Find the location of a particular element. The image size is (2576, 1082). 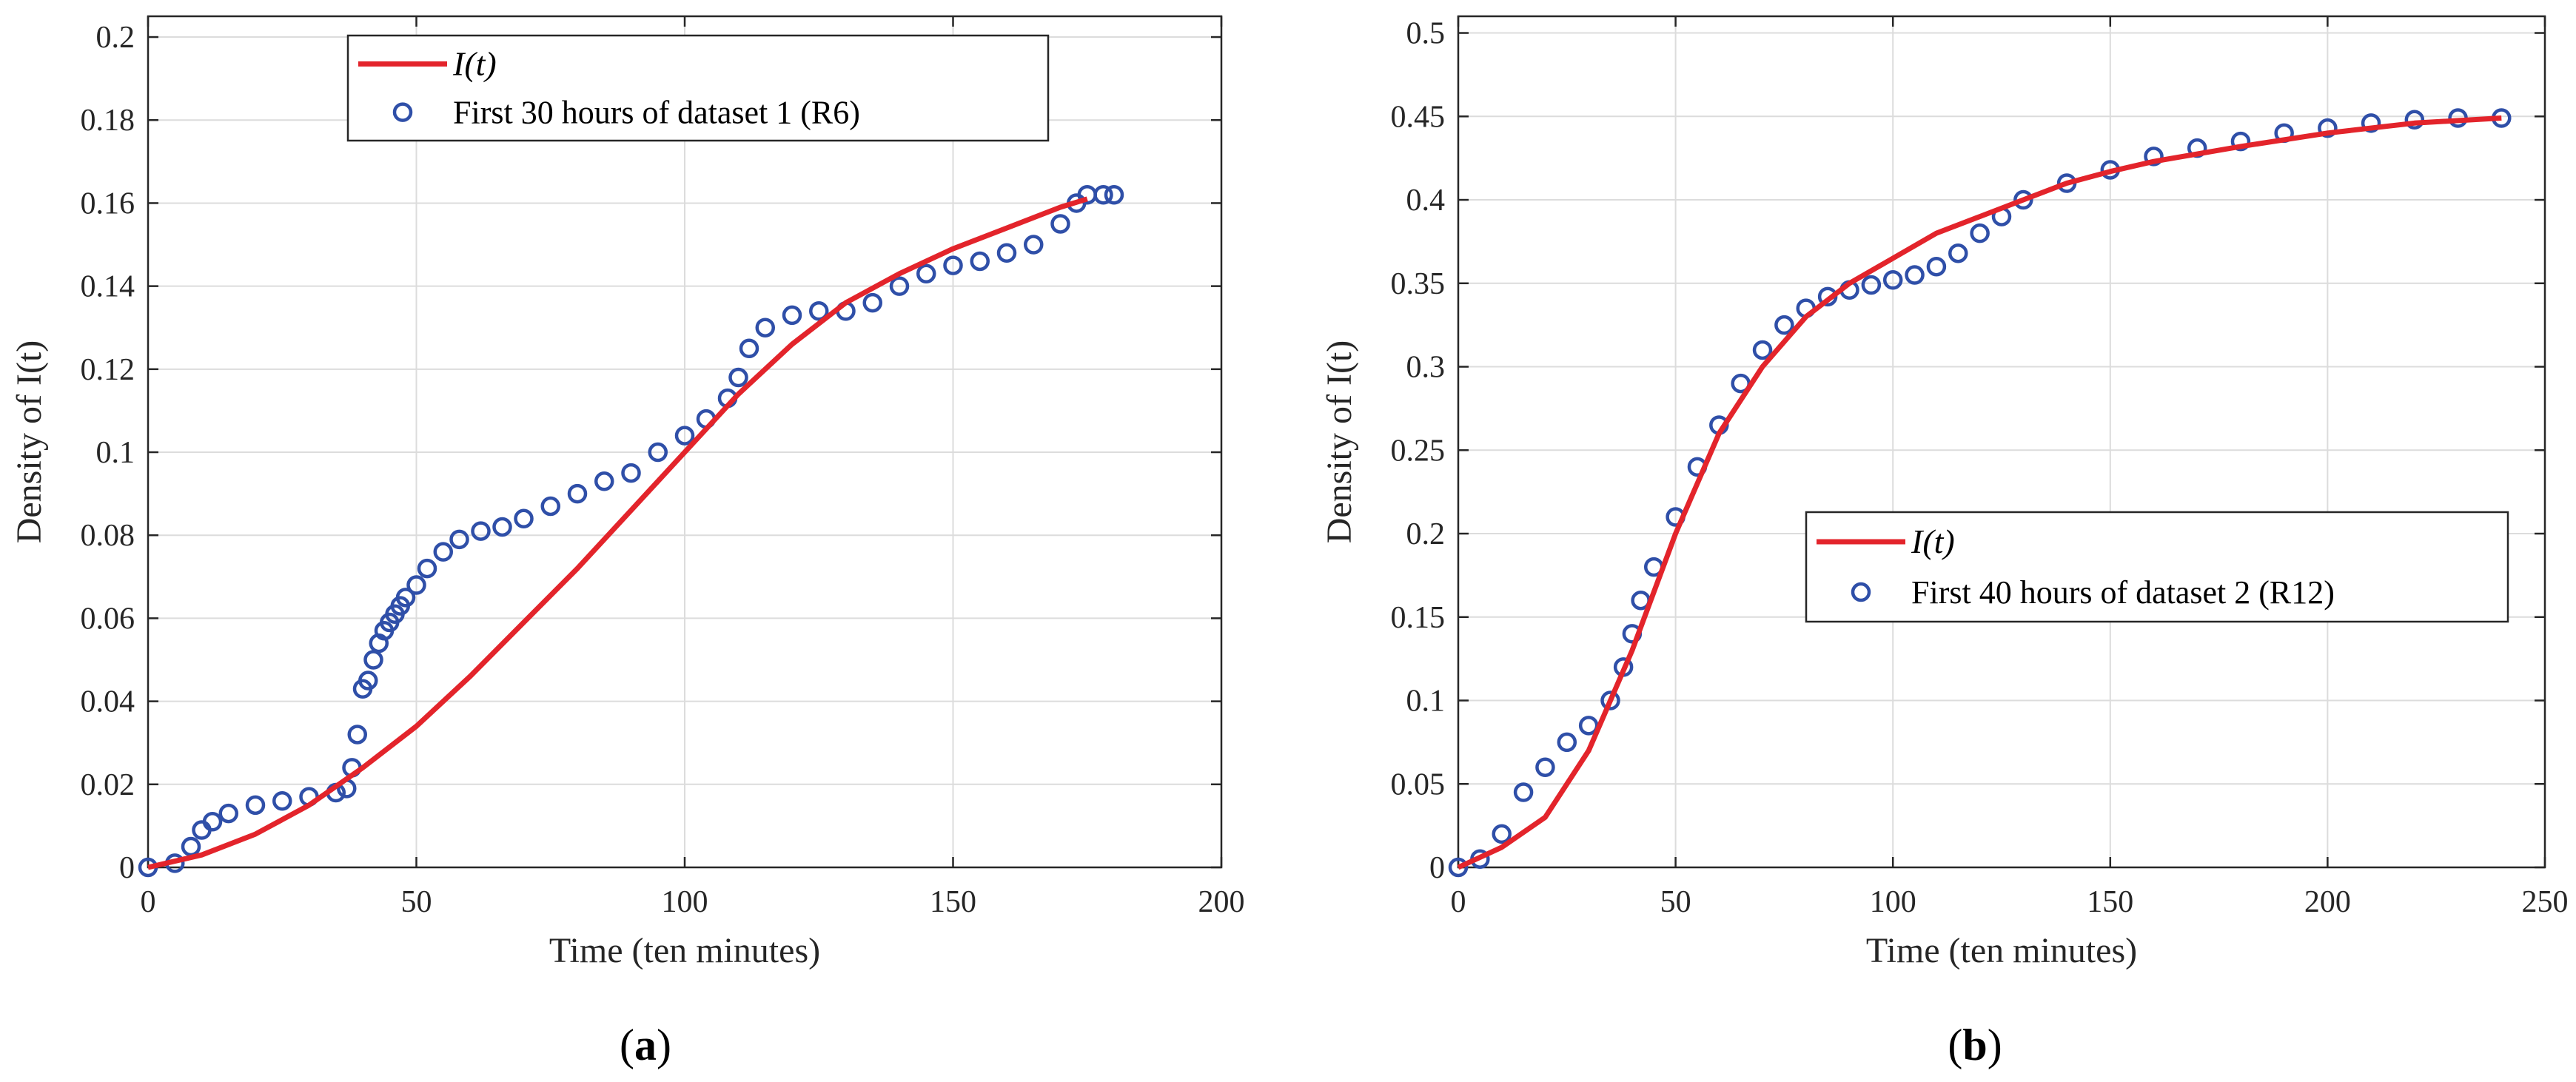

x-tick-label: 0 is located at coordinates (148, 902).